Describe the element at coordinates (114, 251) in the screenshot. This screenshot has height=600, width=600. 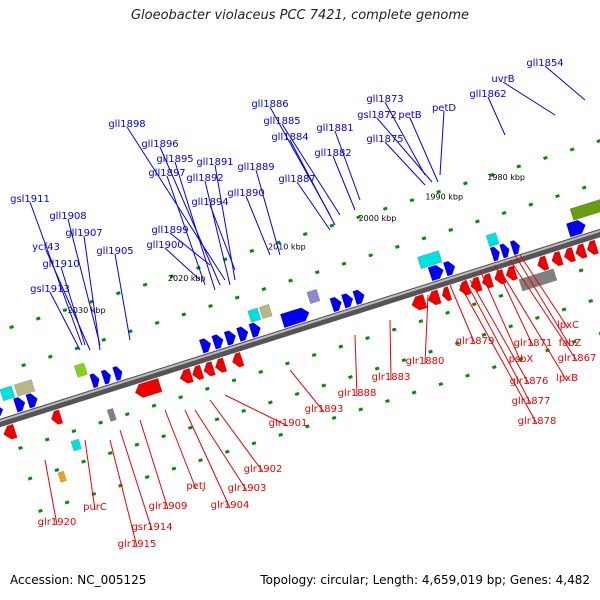
I see `gene-label: gll1905` at that location.